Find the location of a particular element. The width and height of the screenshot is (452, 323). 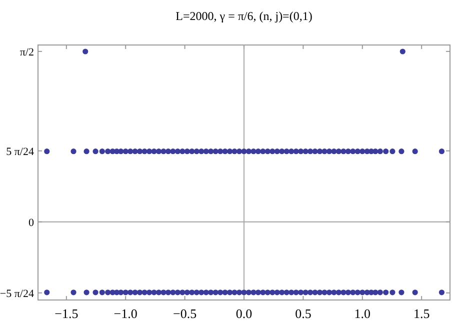

y-tick-label: π/2 is located at coordinates (27, 52).